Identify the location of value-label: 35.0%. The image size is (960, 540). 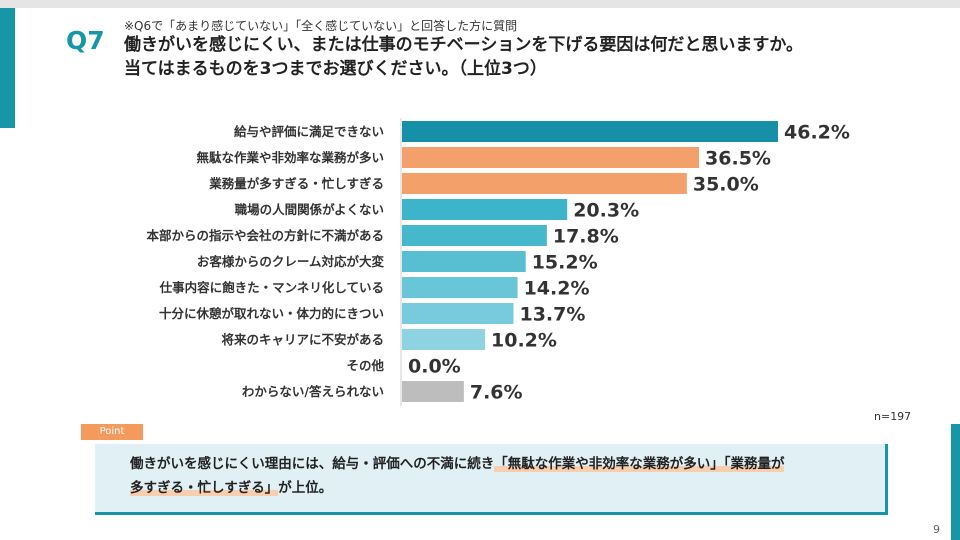
(726, 185).